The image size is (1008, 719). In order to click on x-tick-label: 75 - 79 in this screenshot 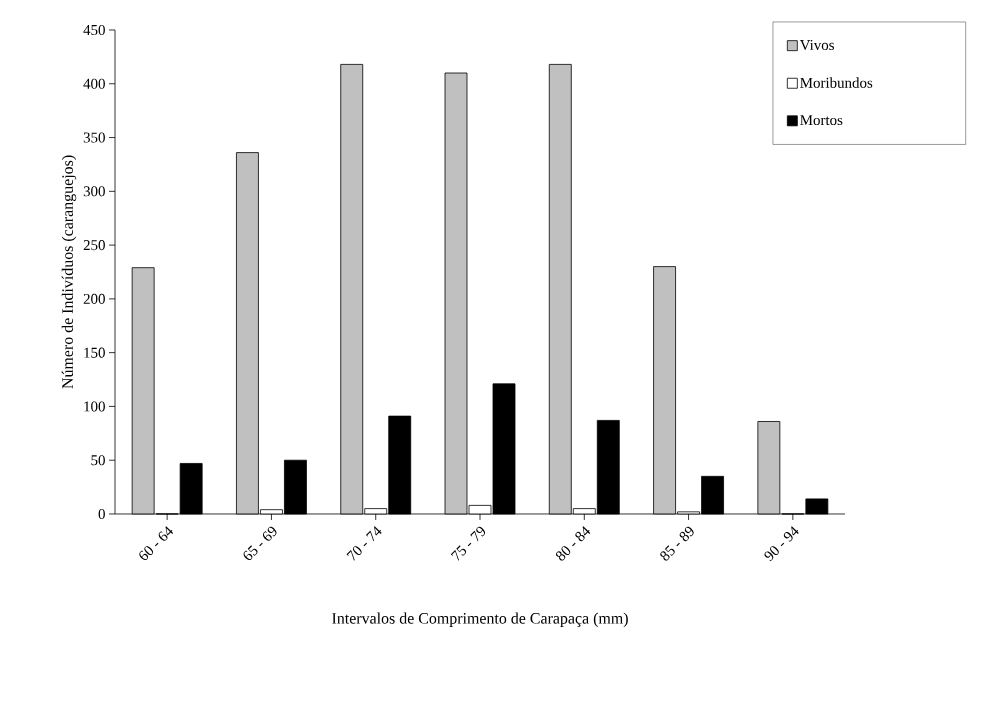, I will do `click(468, 543)`.